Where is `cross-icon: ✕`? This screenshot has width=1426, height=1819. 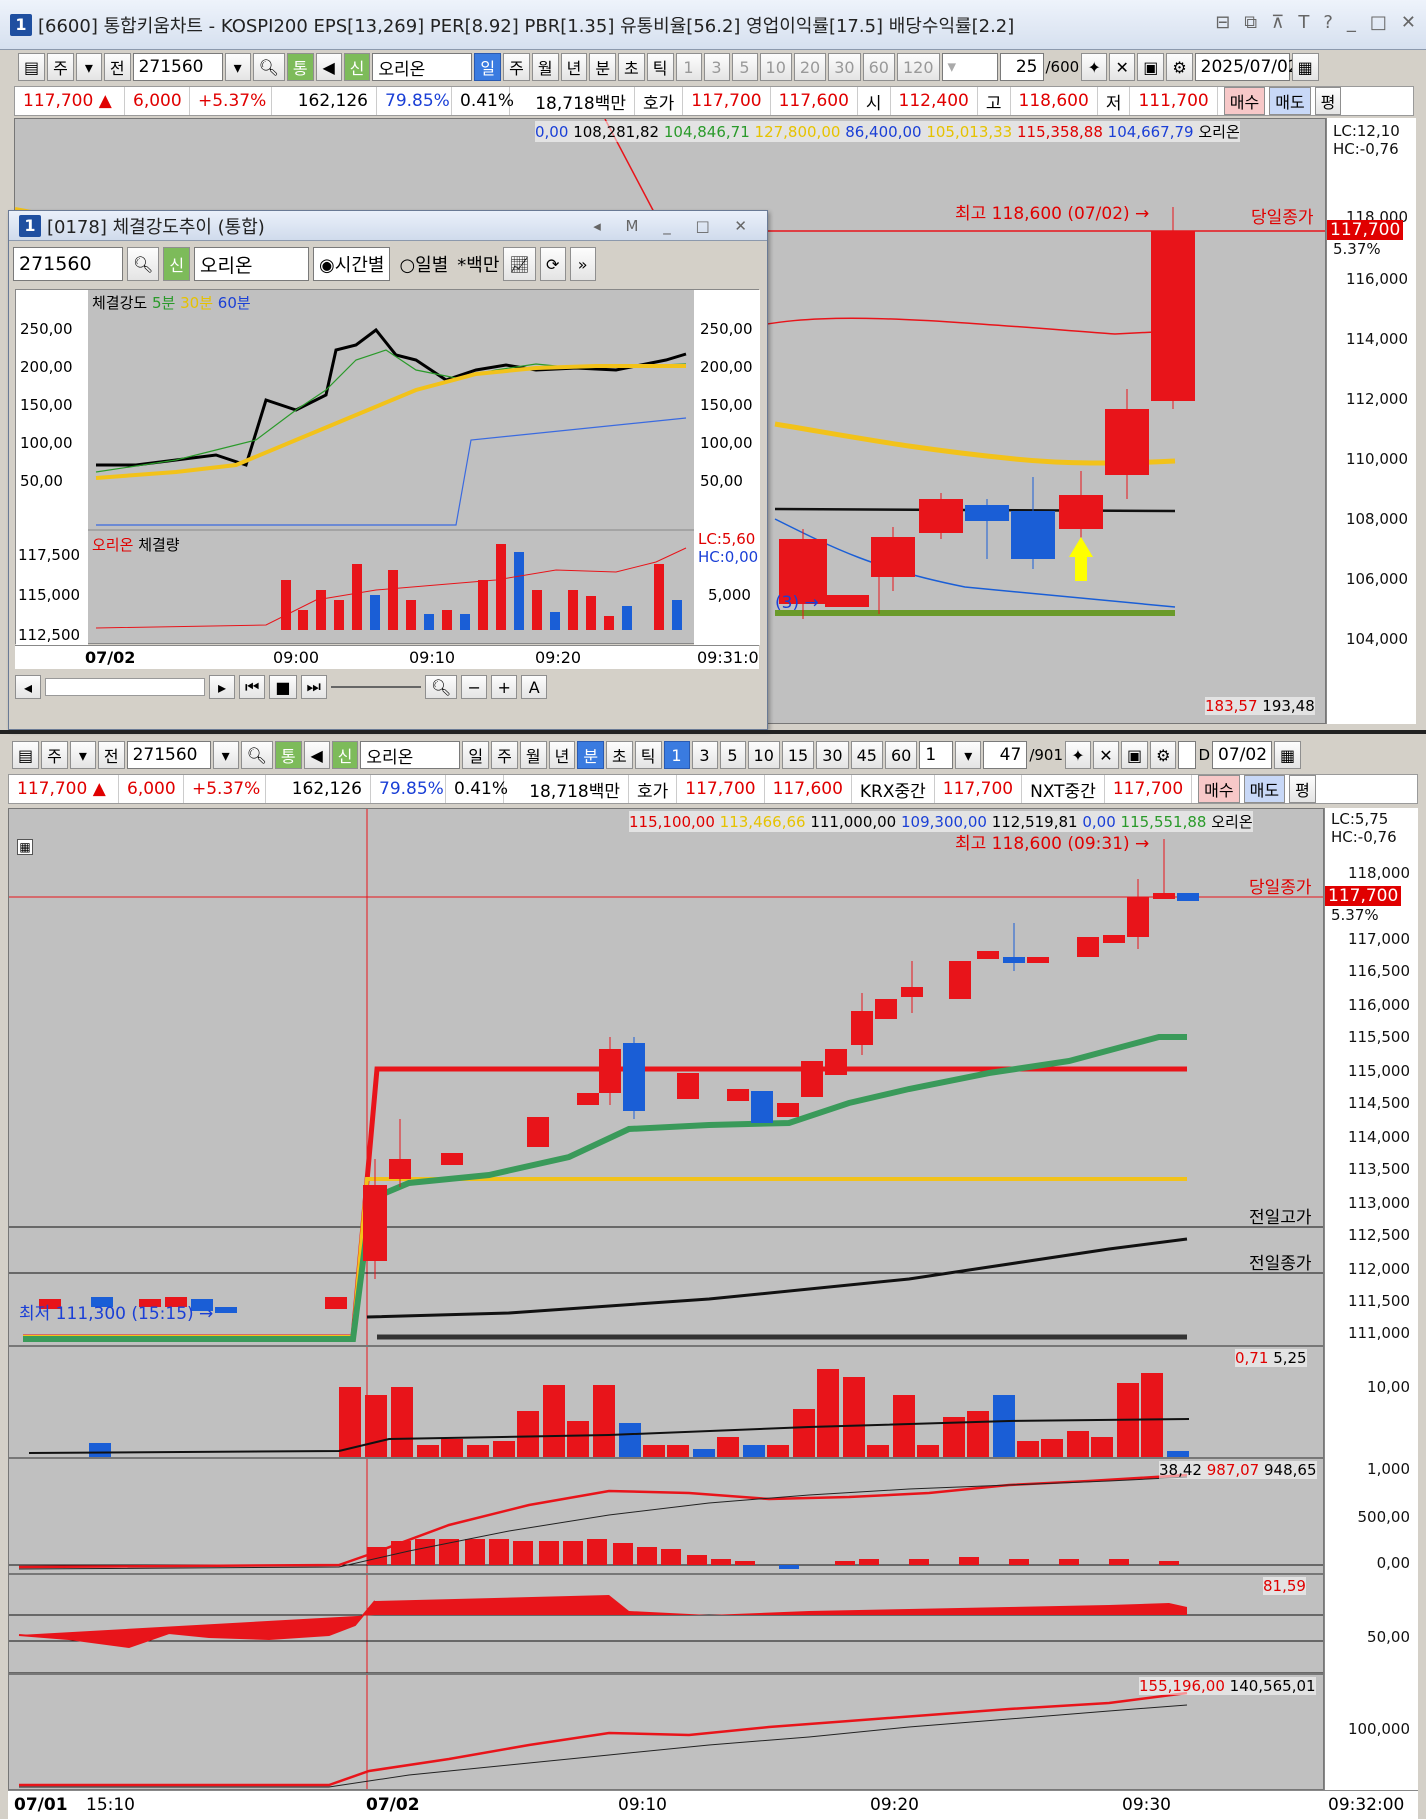
cross-icon: ✕ is located at coordinates (1122, 67).